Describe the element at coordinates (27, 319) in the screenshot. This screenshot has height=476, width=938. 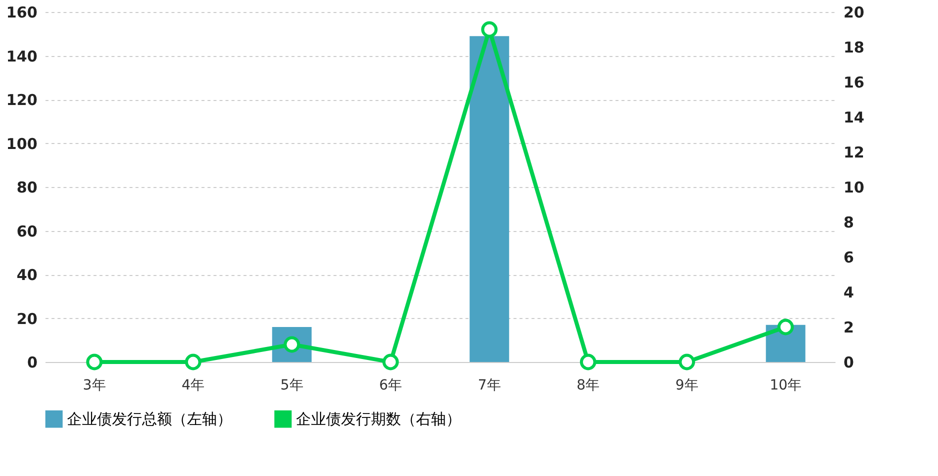
I see `y-tick-label: 20` at that location.